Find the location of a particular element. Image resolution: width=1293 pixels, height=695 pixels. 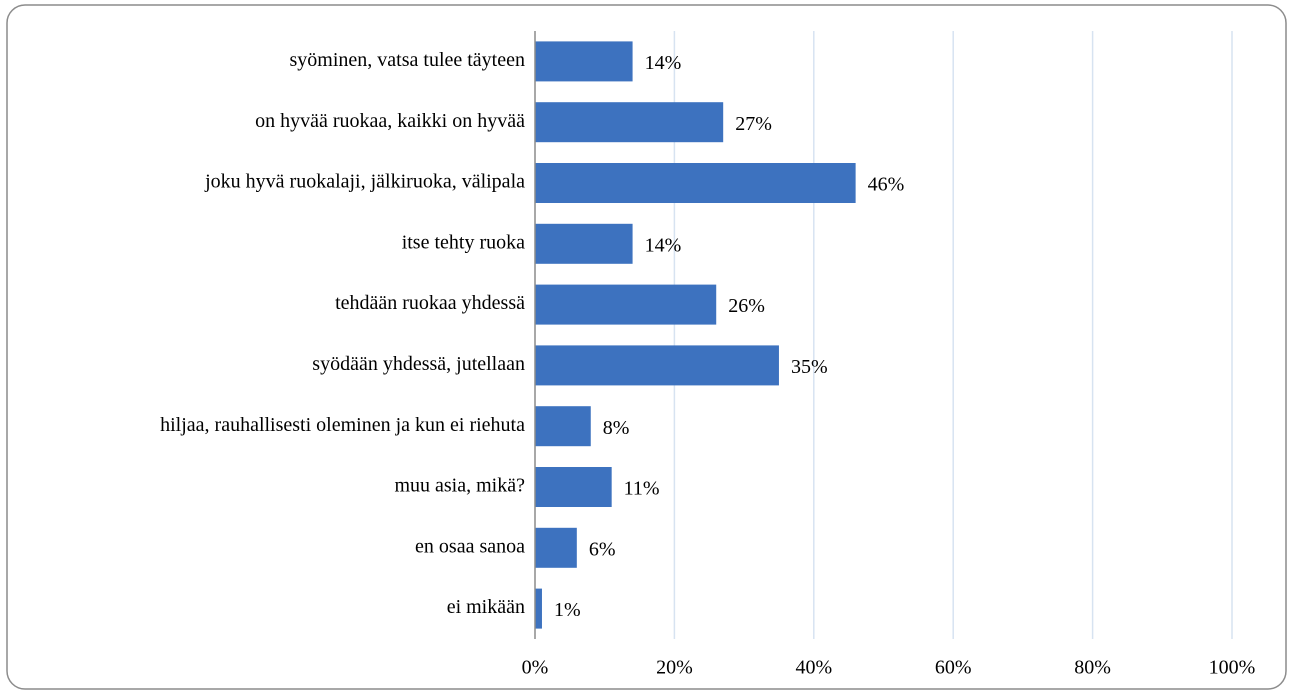

data-label: 26% is located at coordinates (746, 306).